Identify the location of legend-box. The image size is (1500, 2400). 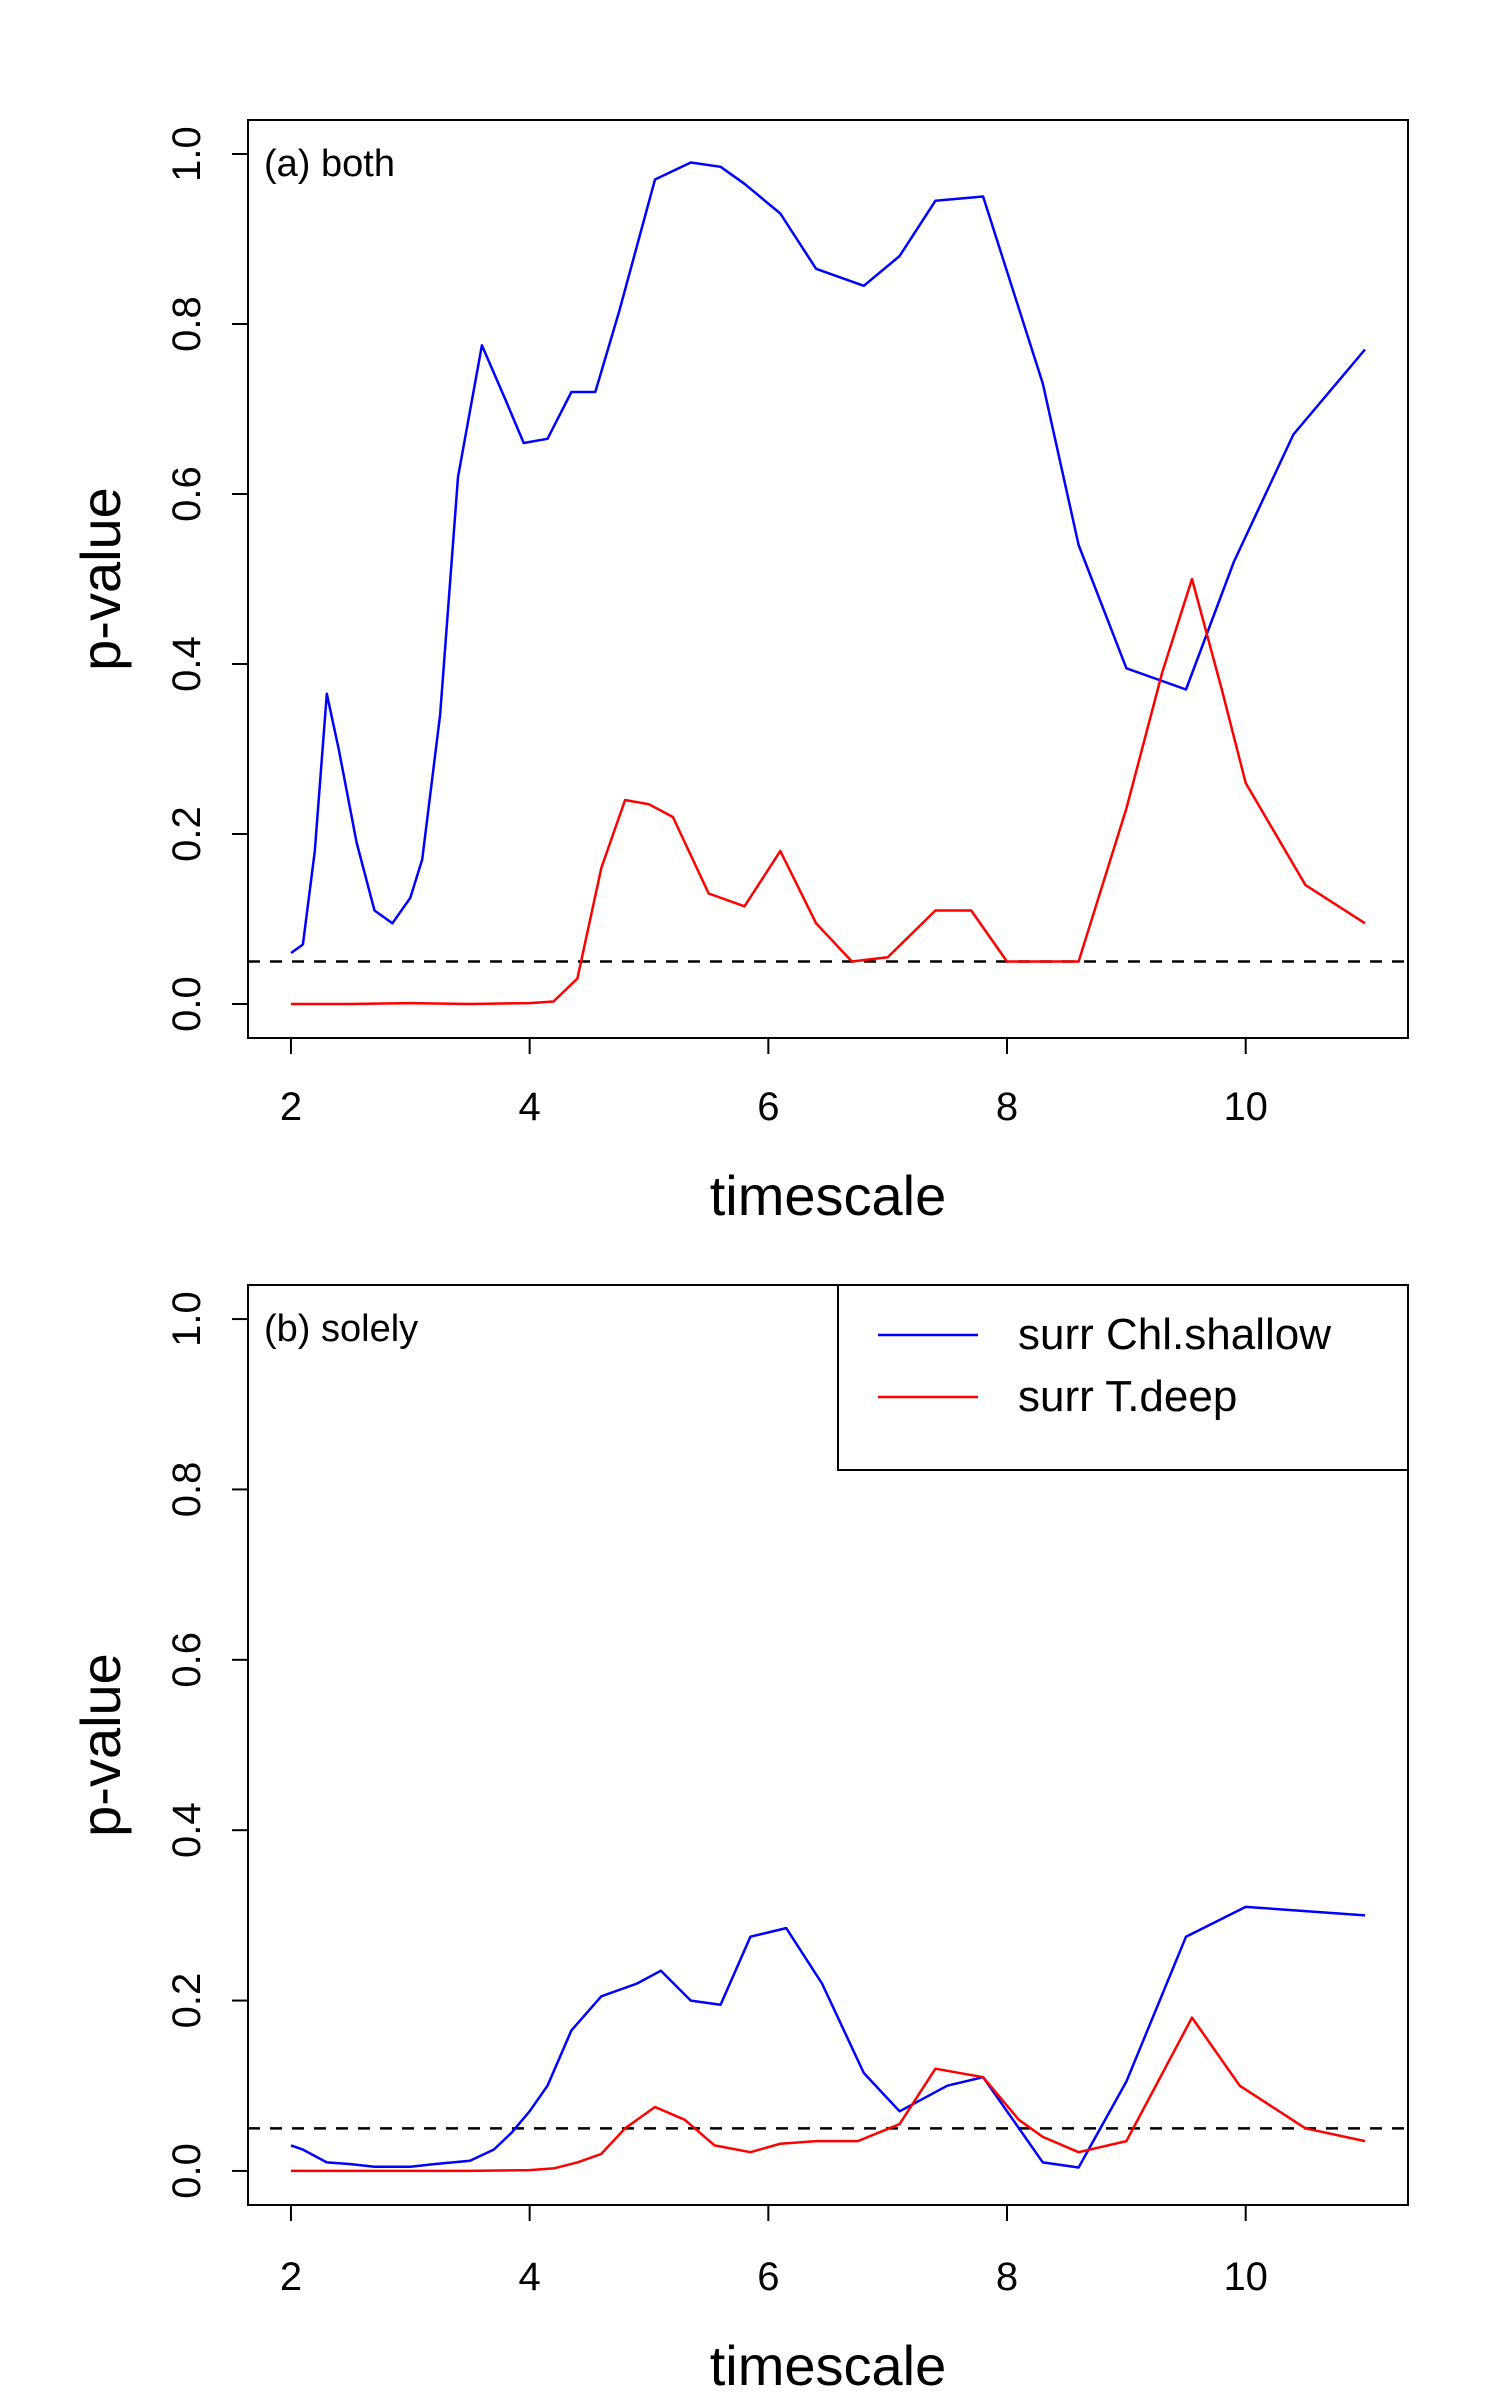
(1123, 1377).